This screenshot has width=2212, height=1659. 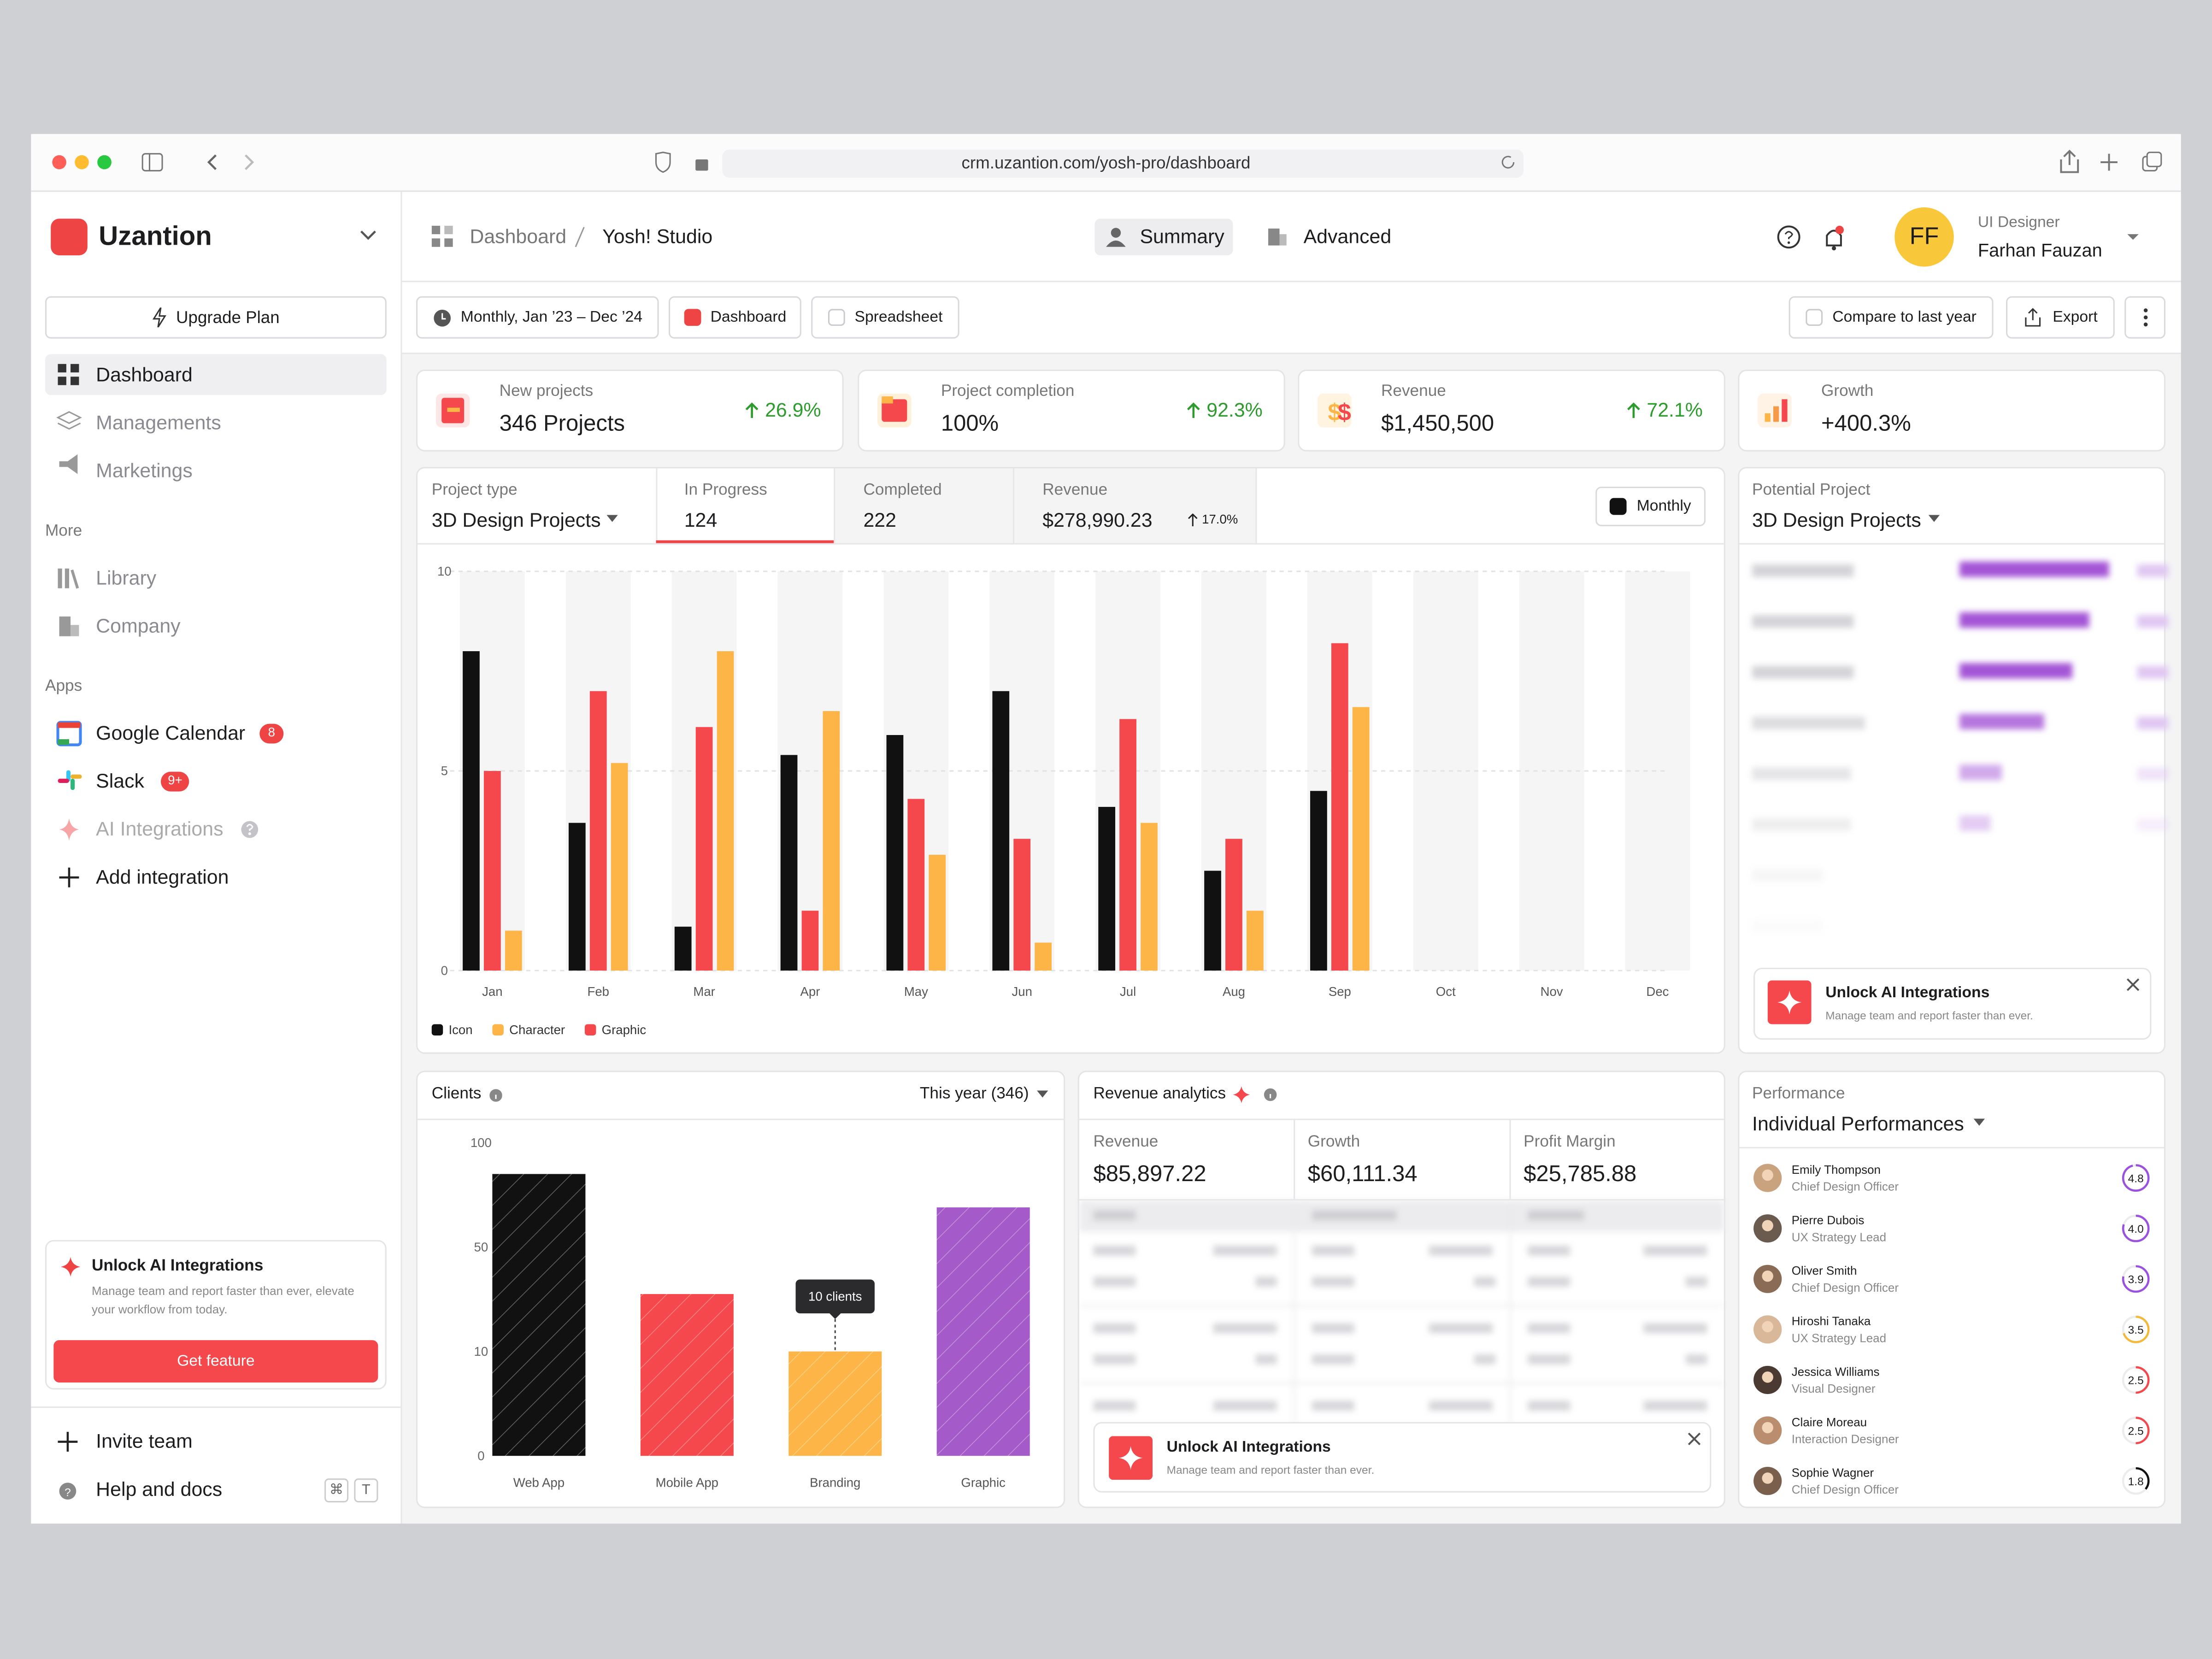 I want to click on clock-icon, so click(x=441, y=317).